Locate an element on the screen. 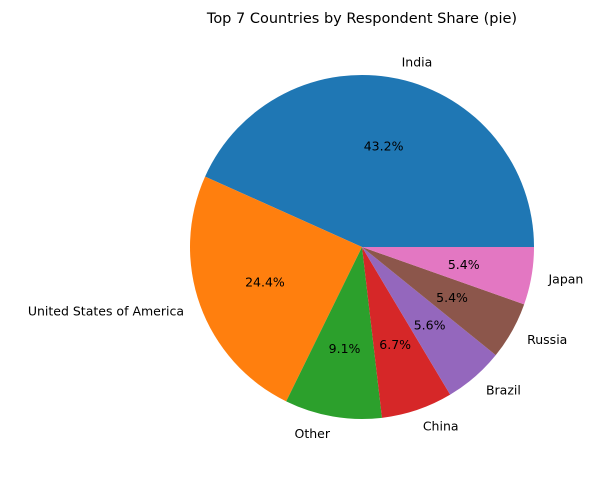 The image size is (597, 478). pie-percent-label-russia: 5.4% is located at coordinates (452, 297).